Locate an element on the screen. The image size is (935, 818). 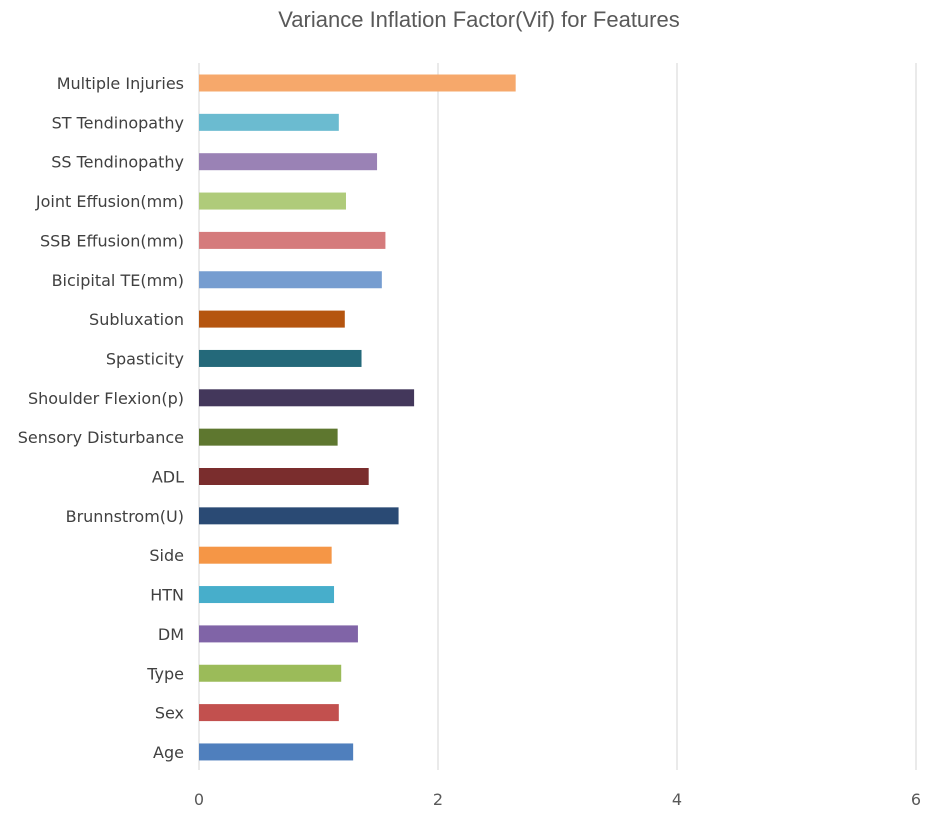
category-label: ADL is located at coordinates (168, 477).